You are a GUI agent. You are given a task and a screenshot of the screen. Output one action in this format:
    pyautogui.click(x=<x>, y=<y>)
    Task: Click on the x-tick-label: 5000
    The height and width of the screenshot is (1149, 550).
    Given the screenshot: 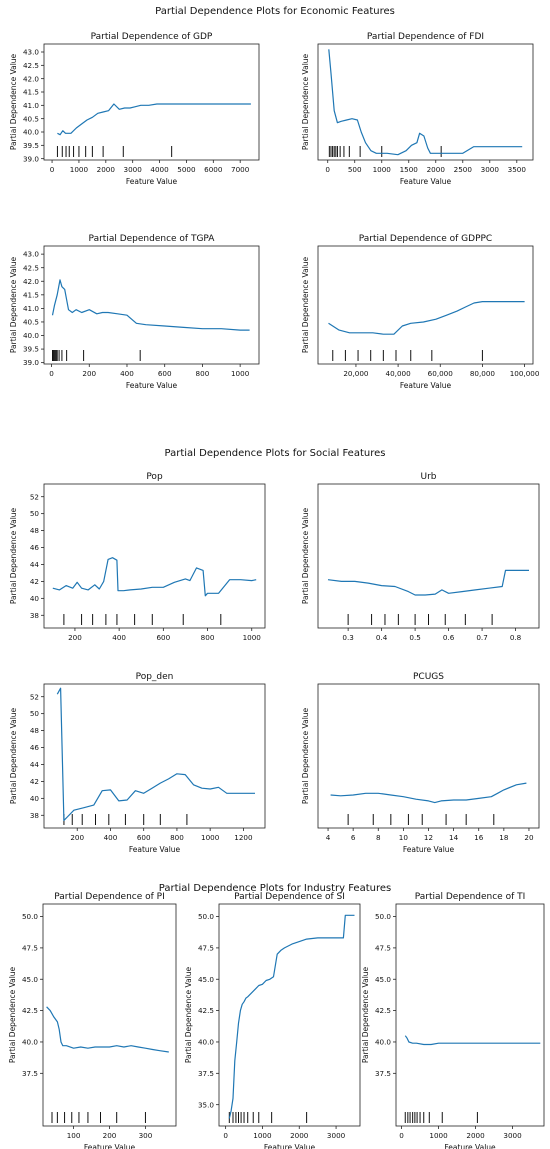 What is the action you would take?
    pyautogui.click(x=186, y=169)
    